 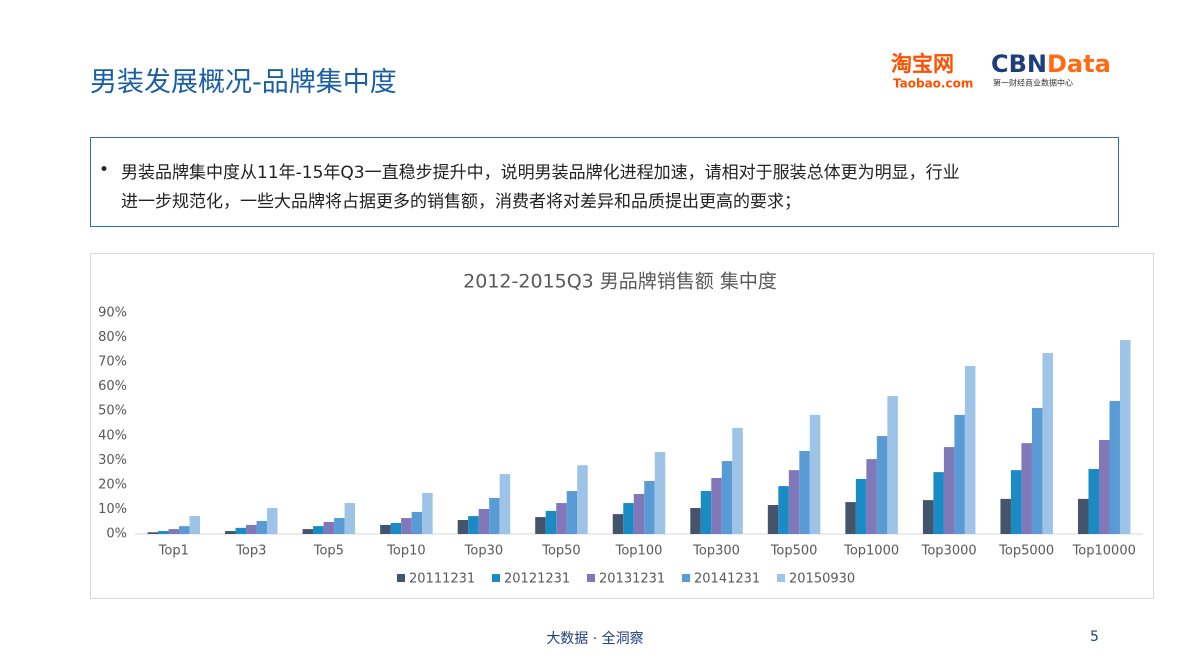 What do you see at coordinates (112, 435) in the screenshot?
I see `y-tick-label: 40%` at bounding box center [112, 435].